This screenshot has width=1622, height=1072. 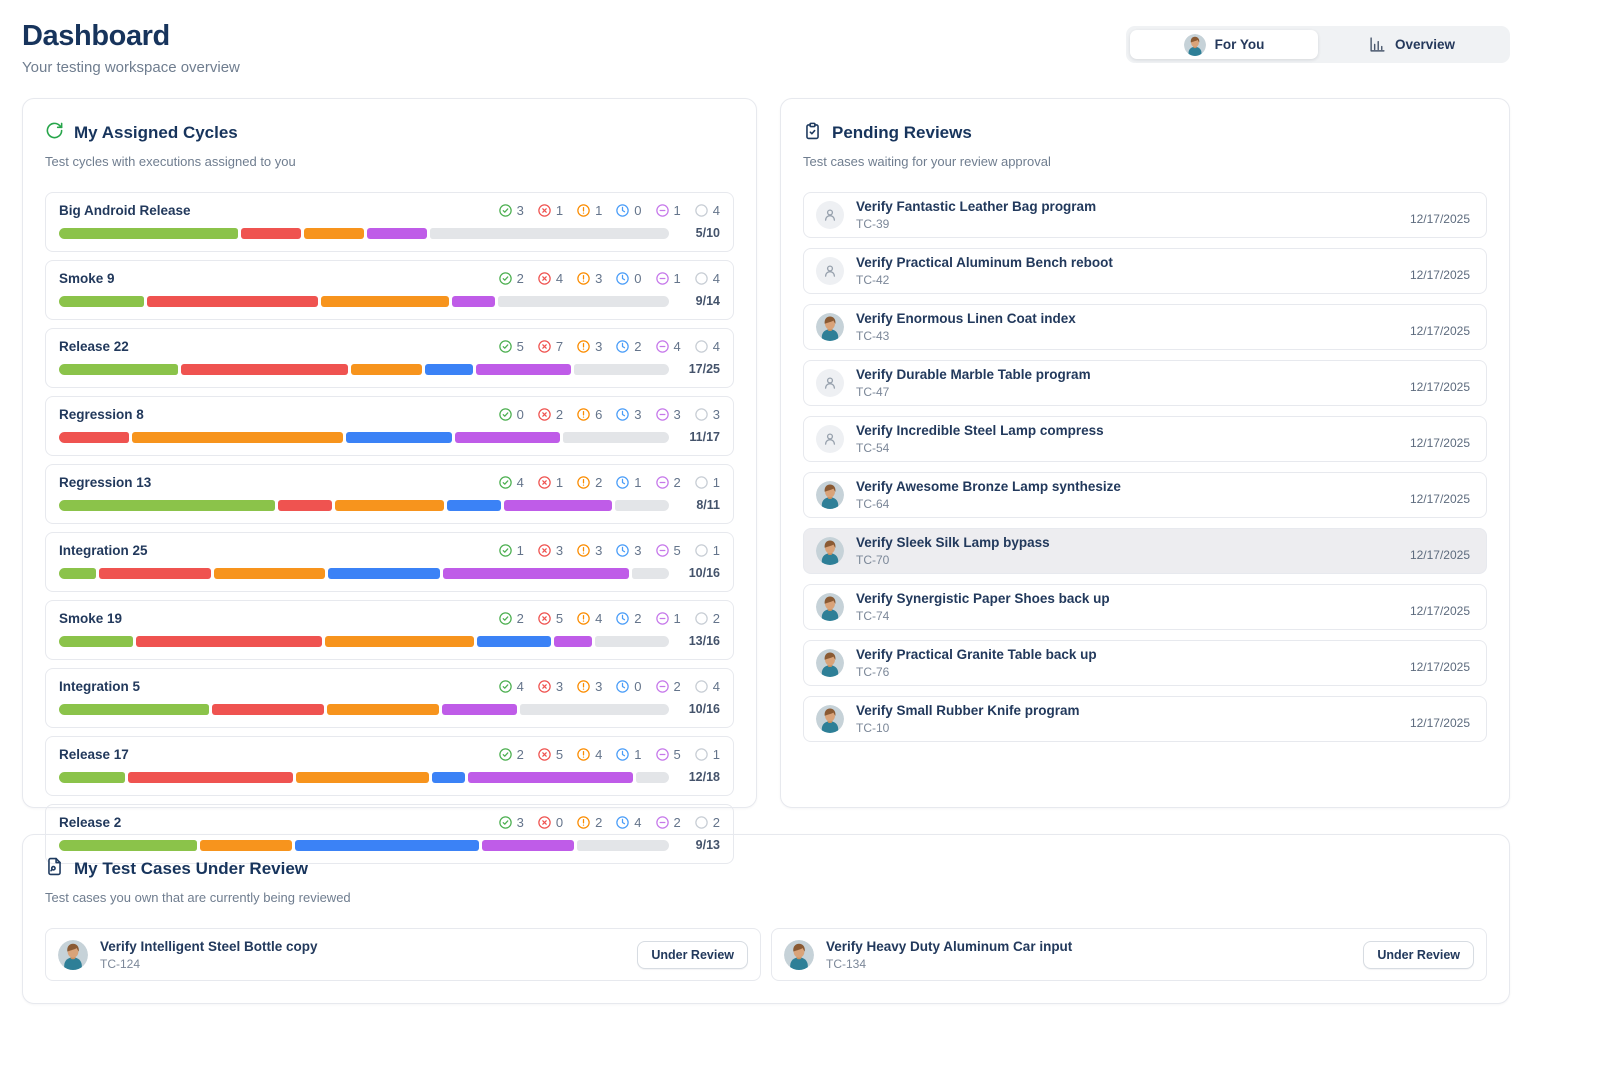 I want to click on stat-passed: 1, so click(x=511, y=550).